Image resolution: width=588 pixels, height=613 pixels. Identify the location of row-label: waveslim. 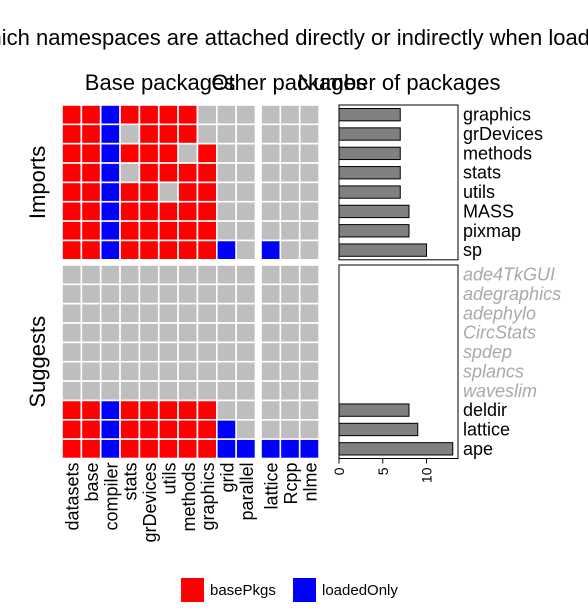
(500, 391).